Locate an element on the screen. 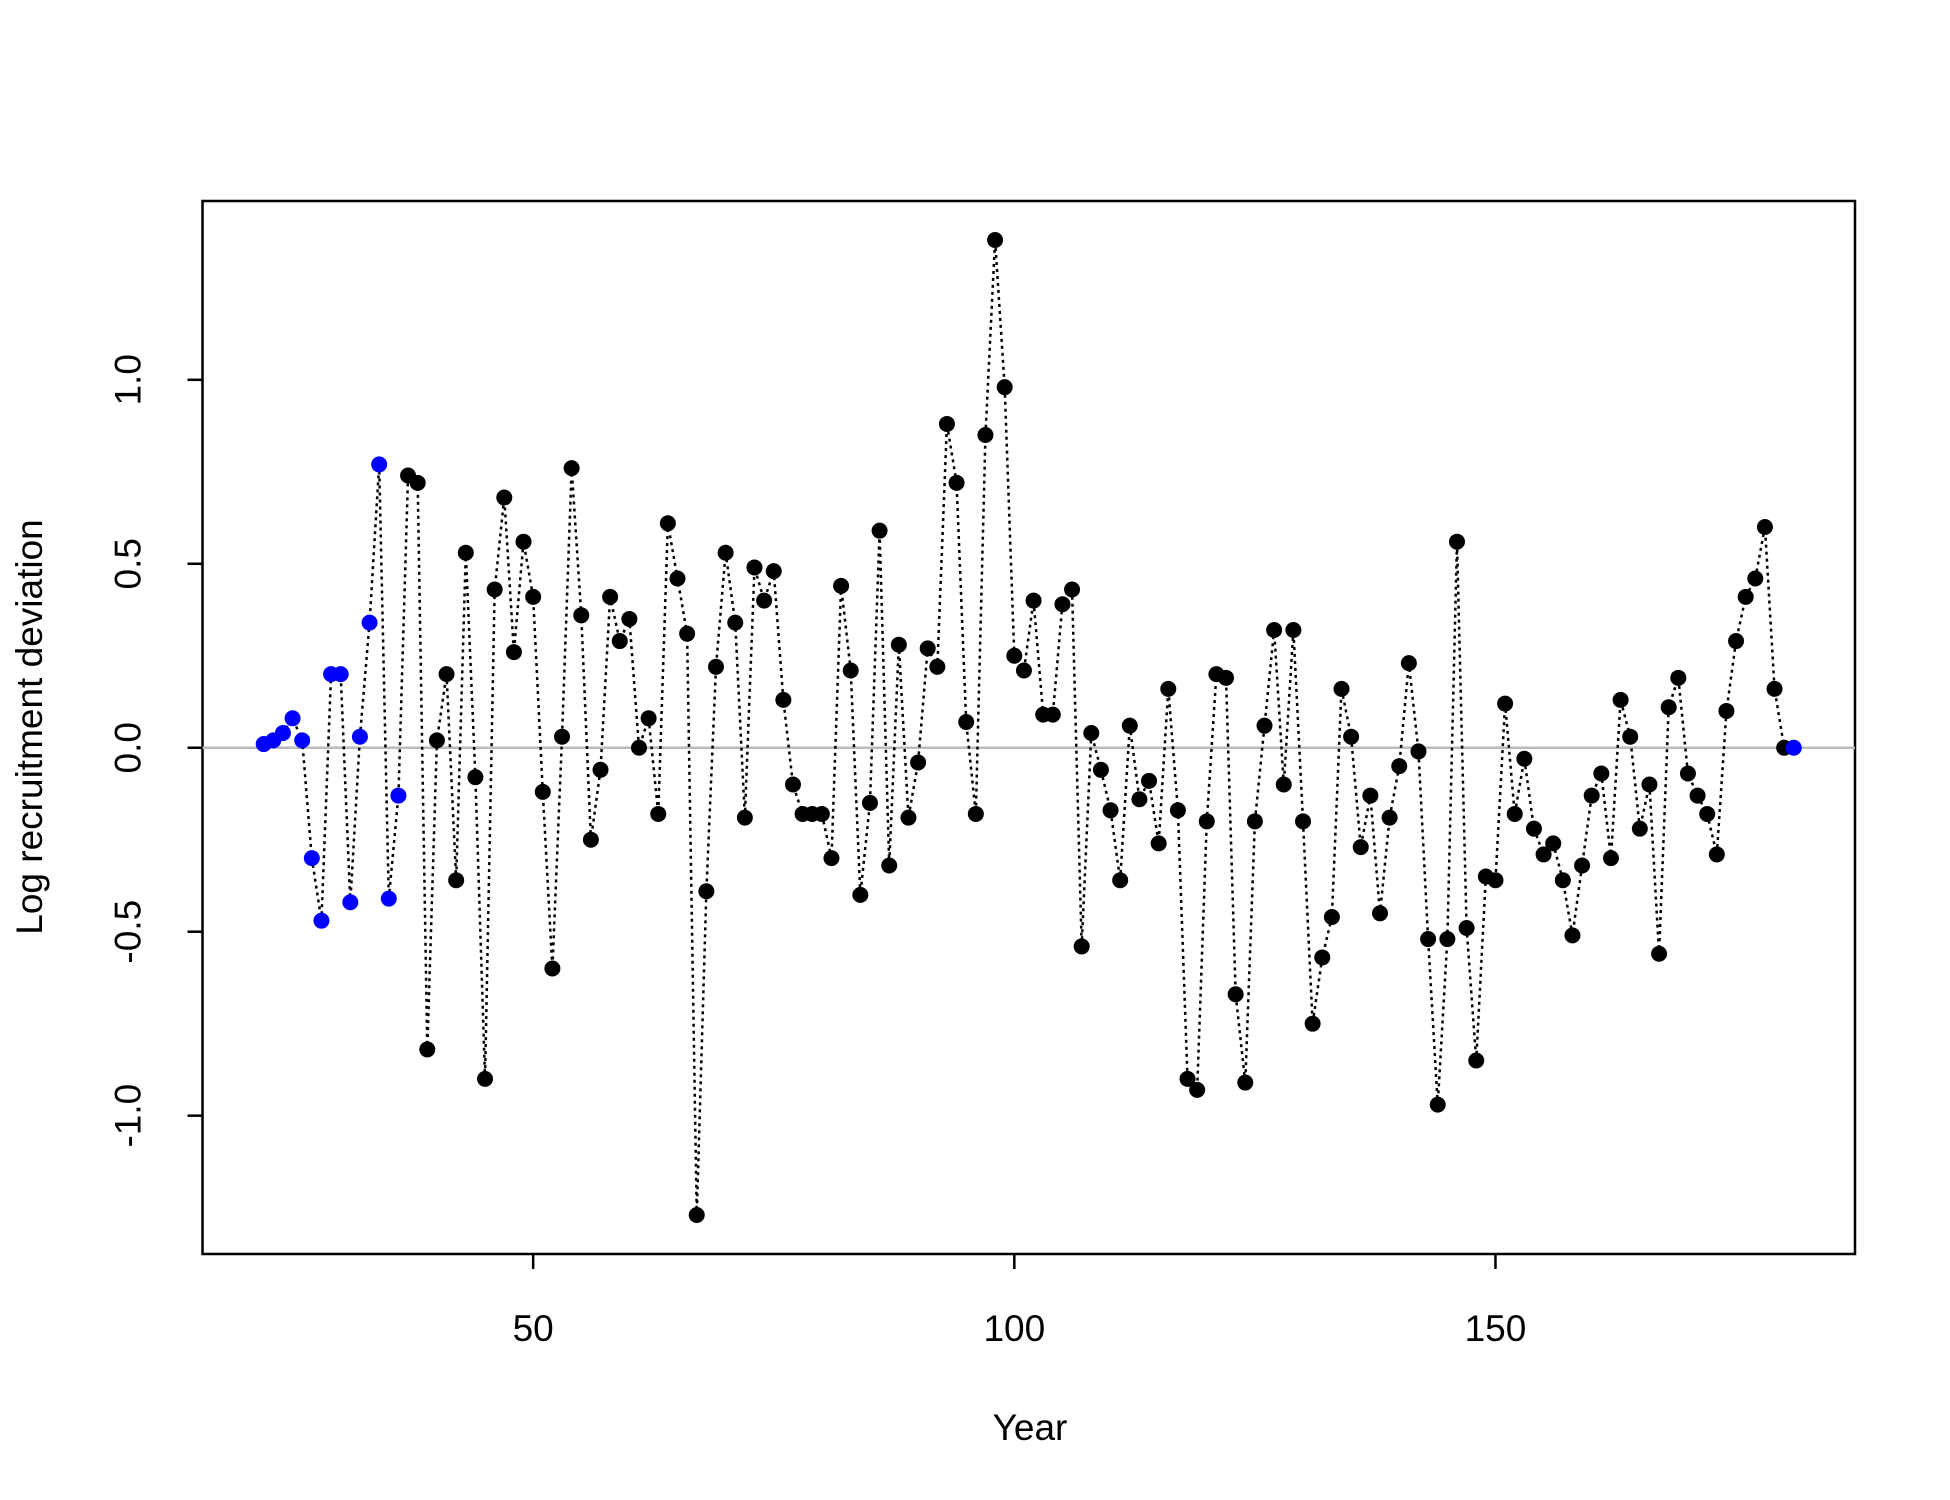 This screenshot has width=1950, height=1500. y-tick-label: -0.5 is located at coordinates (127, 932).